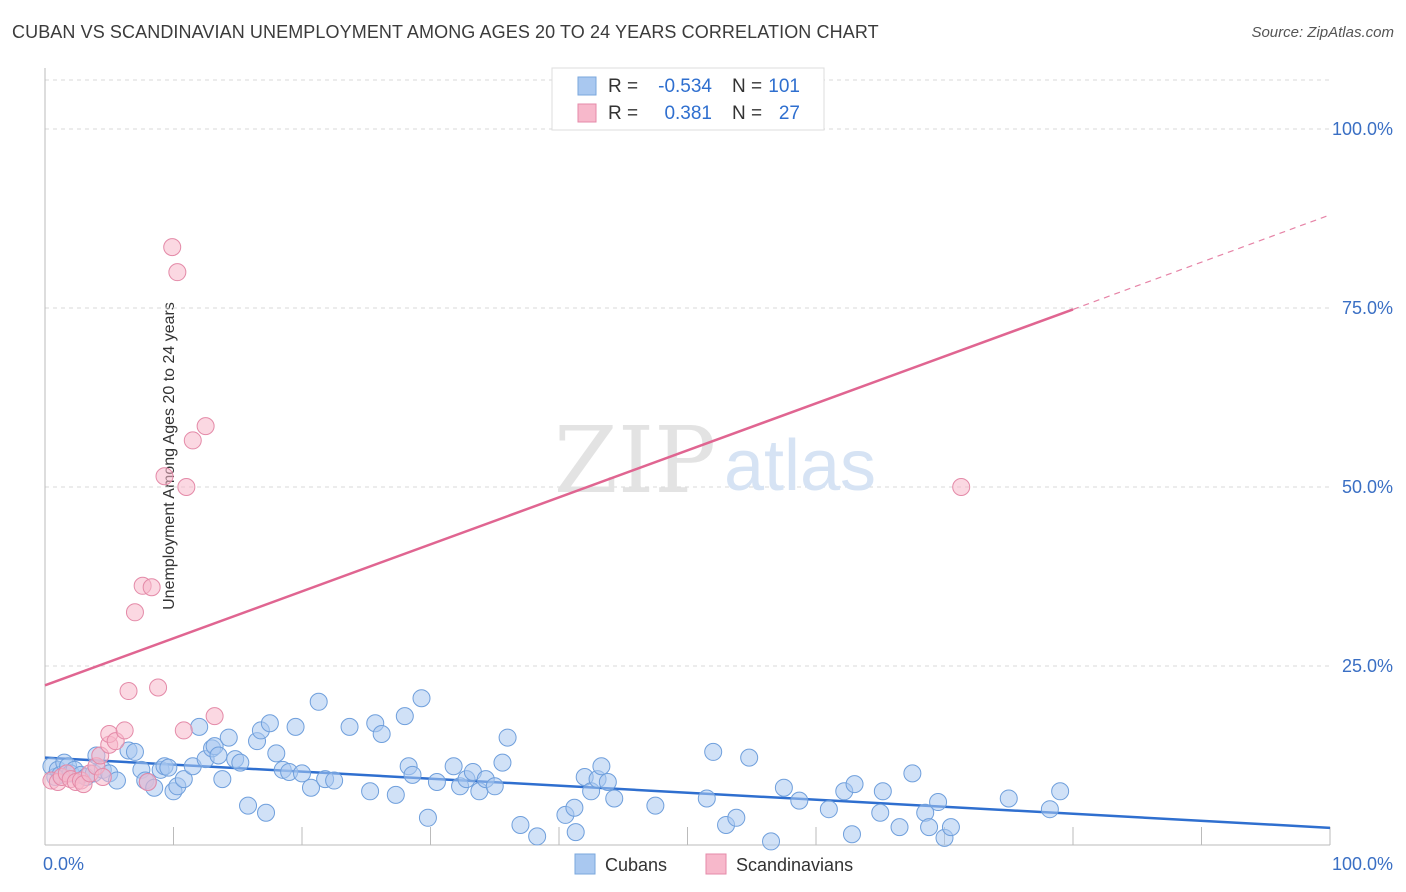  I want to click on legend-box, so click(688, 99).